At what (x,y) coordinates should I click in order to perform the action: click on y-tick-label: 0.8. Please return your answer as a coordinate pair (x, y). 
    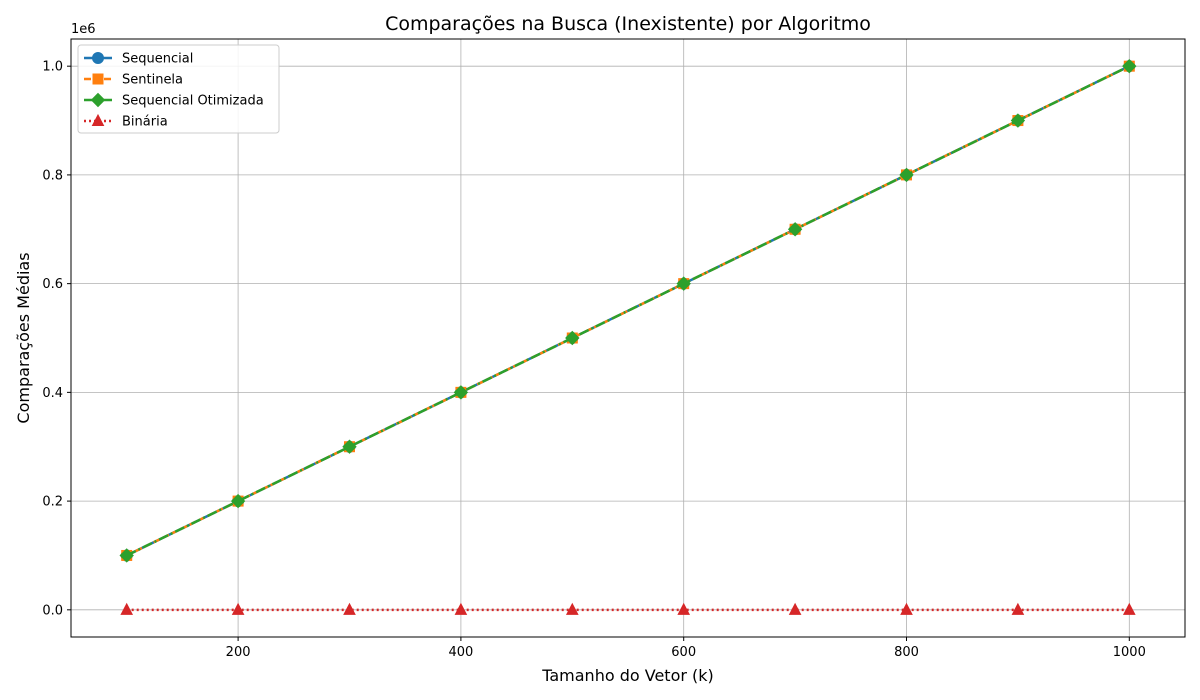
    Looking at the image, I should click on (52, 175).